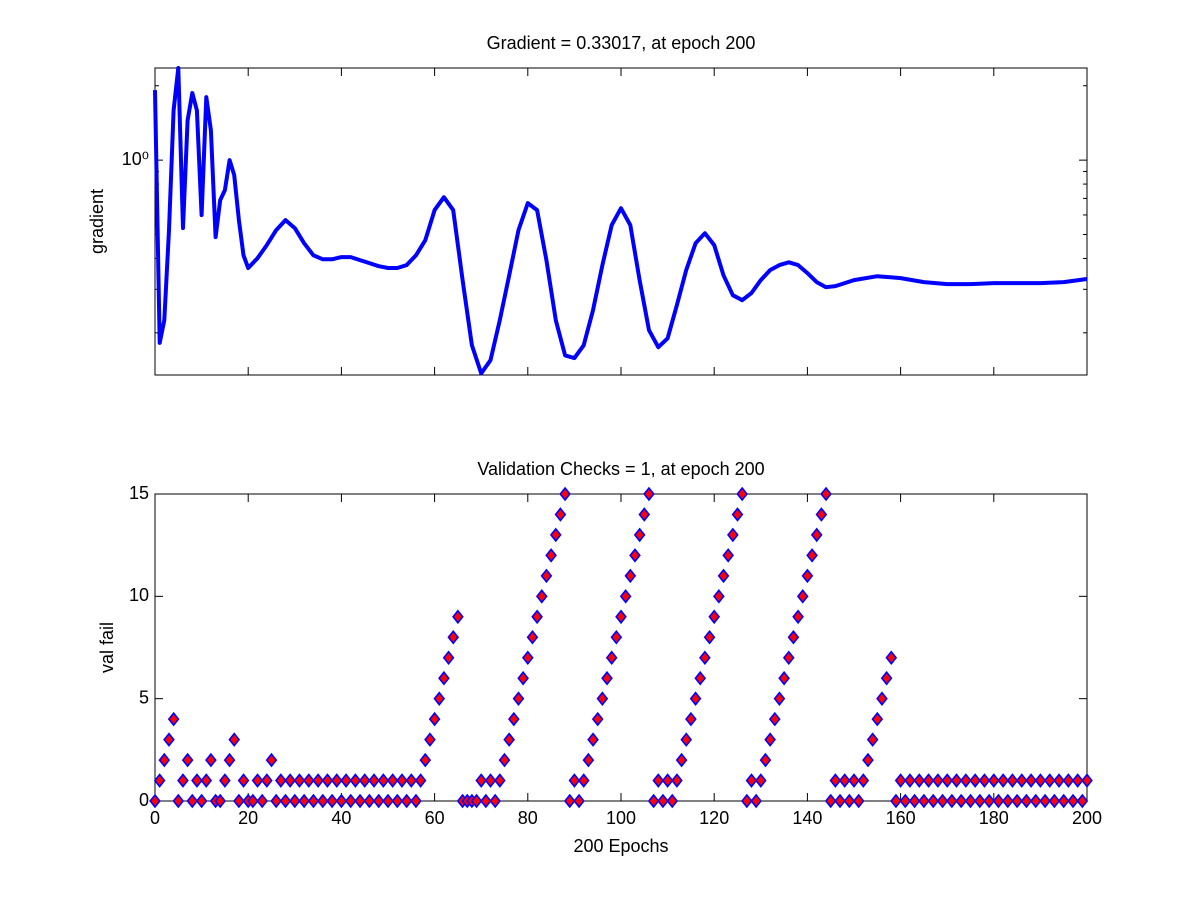 The height and width of the screenshot is (900, 1200). What do you see at coordinates (714, 818) in the screenshot?
I see `x-tick-label: 120` at bounding box center [714, 818].